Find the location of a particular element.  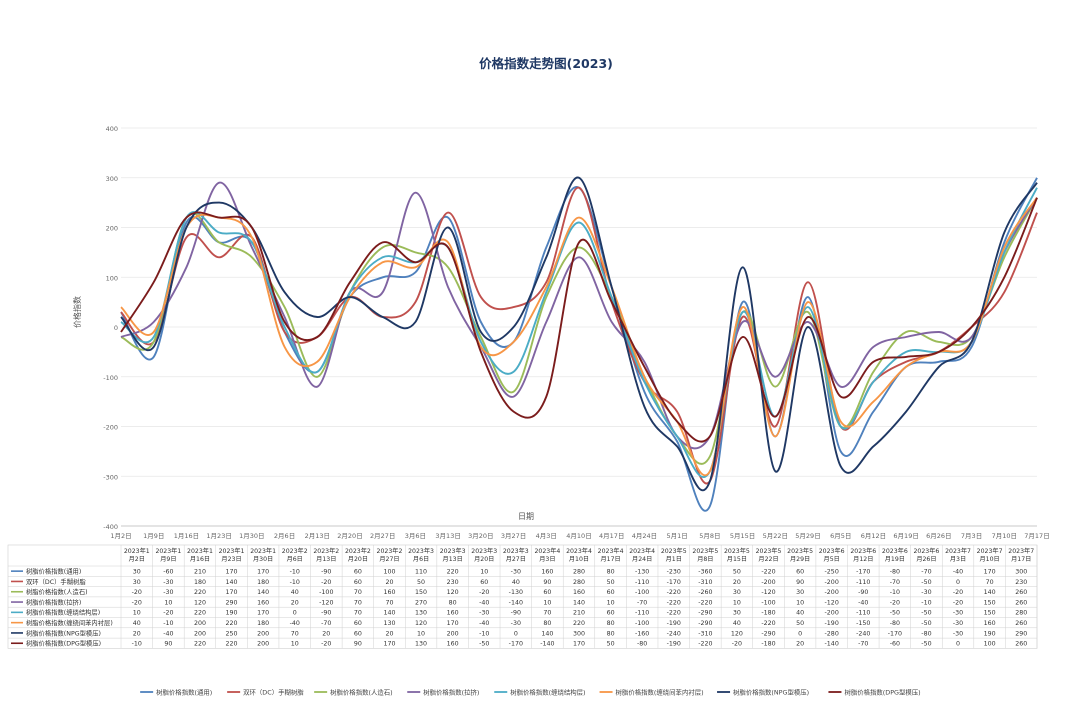

legend-label: 树脂价格指数(拉挤) is located at coordinates (451, 691).